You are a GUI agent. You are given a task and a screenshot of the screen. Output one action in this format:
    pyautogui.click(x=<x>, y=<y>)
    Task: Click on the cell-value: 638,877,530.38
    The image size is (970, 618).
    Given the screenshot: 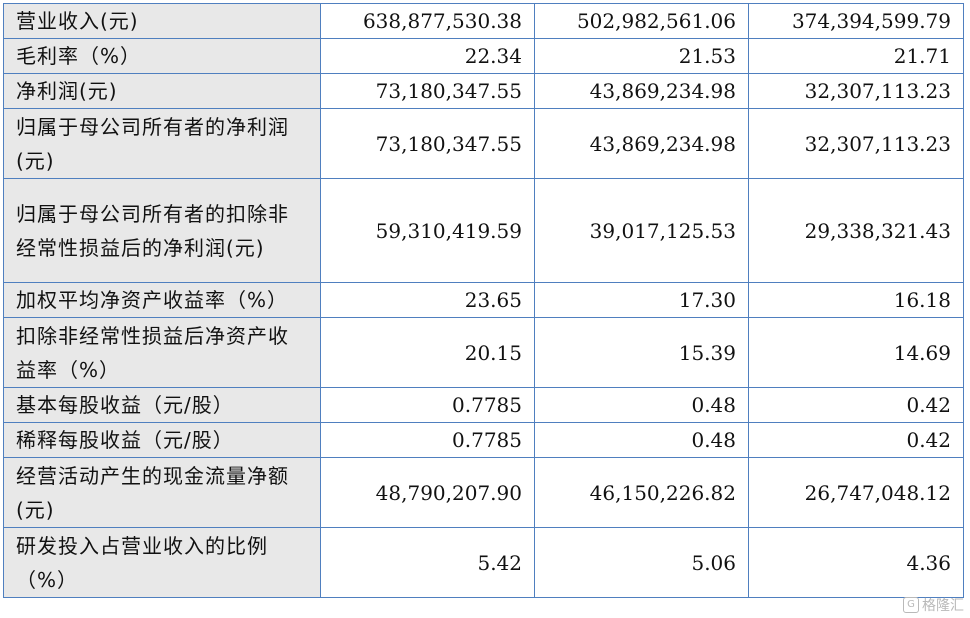 What is the action you would take?
    pyautogui.click(x=427, y=21)
    